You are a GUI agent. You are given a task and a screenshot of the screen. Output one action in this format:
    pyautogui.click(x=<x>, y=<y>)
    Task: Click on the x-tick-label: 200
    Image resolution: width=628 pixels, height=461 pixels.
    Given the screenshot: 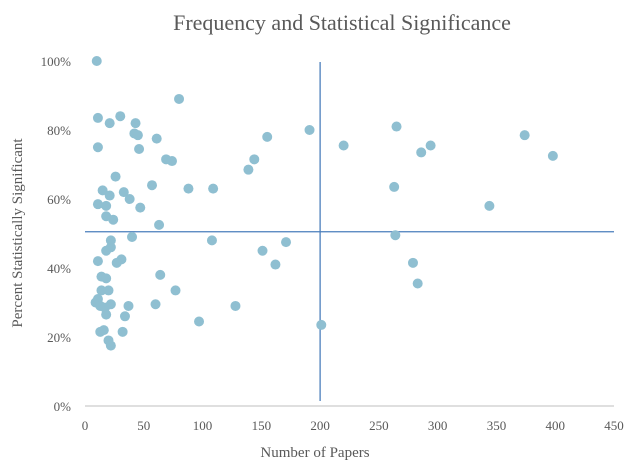 What is the action you would take?
    pyautogui.click(x=320, y=425)
    